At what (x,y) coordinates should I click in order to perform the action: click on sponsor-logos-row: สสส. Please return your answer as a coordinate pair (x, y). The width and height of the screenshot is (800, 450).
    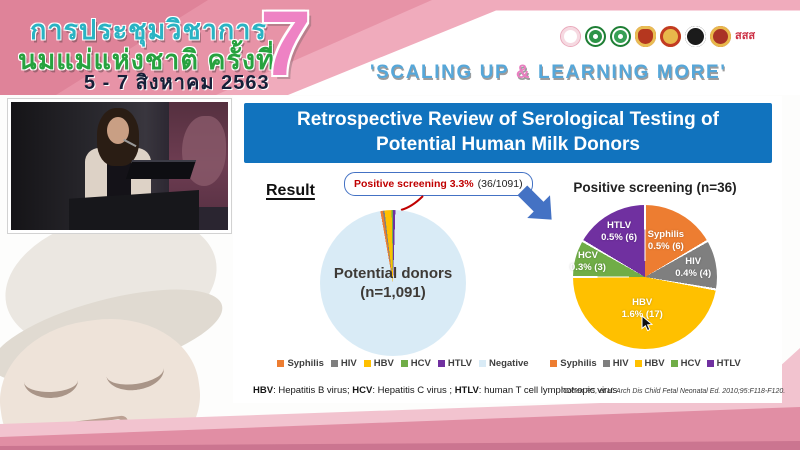
    Looking at the image, I should click on (657, 36).